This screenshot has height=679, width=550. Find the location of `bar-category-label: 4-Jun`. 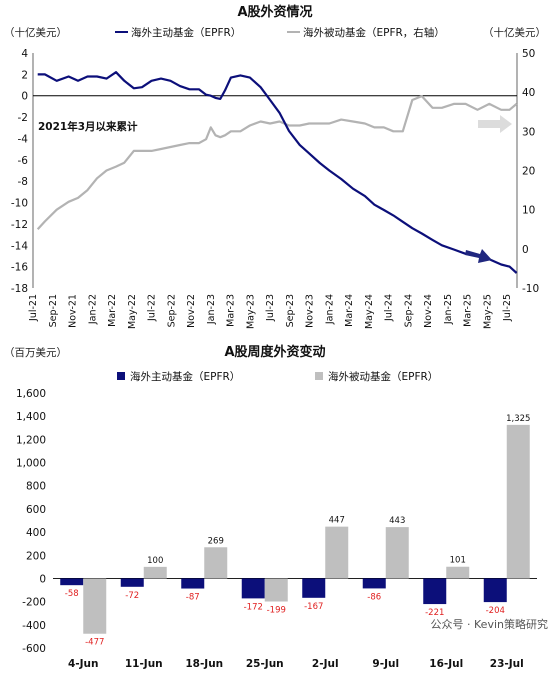

bar-category-label: 4-Jun is located at coordinates (83, 664).